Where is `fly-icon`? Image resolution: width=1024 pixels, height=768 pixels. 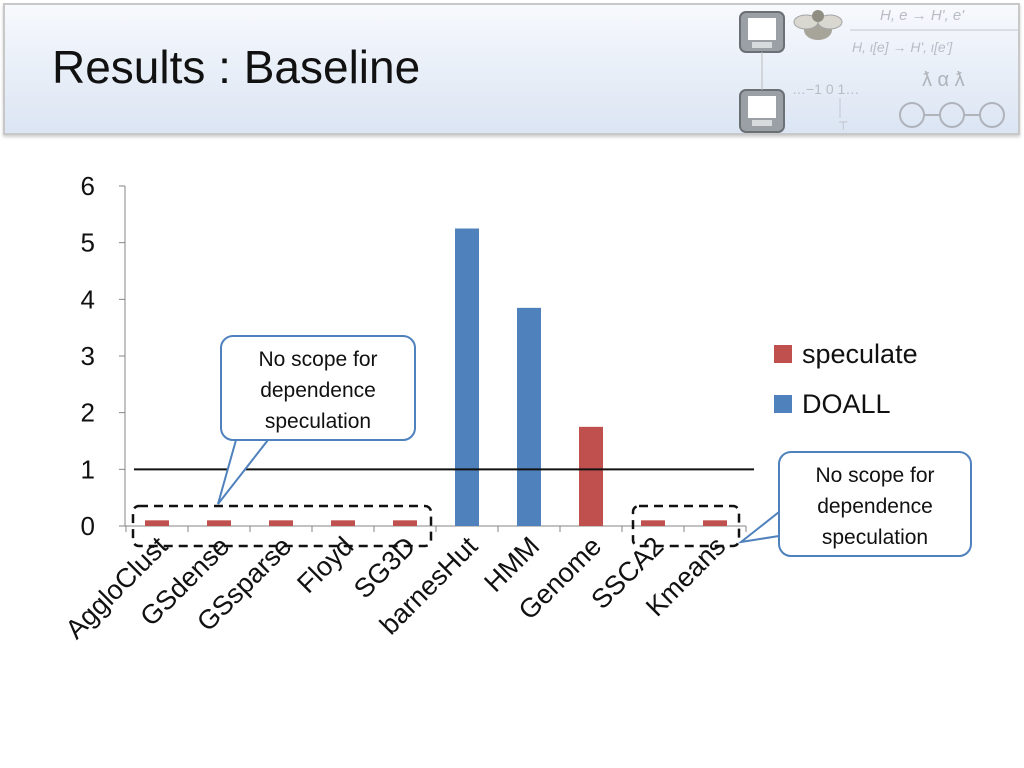
fly-icon is located at coordinates (818, 25).